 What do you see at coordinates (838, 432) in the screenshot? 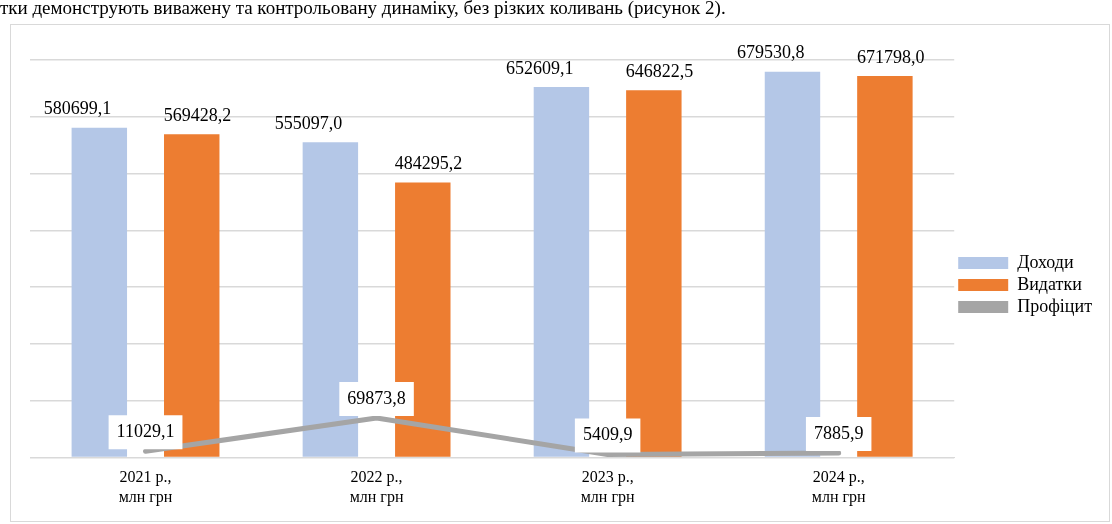
I see `data-label: 7885,9` at bounding box center [838, 432].